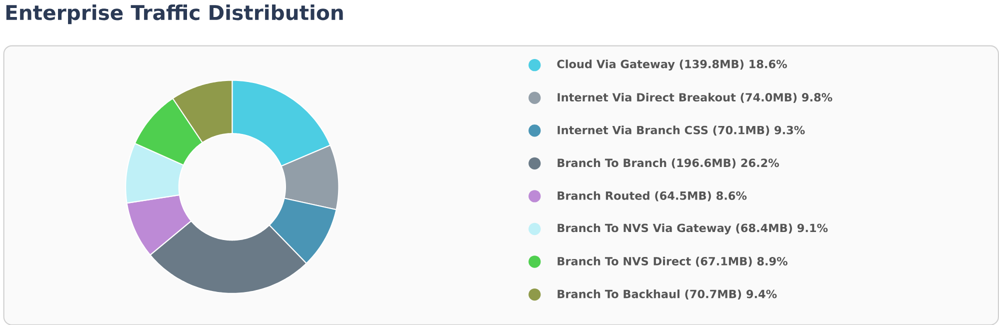  Describe the element at coordinates (693, 228) in the screenshot. I see `legend-label: Branch To NVS Via Gateway (68.4MB) 9.1%` at that location.